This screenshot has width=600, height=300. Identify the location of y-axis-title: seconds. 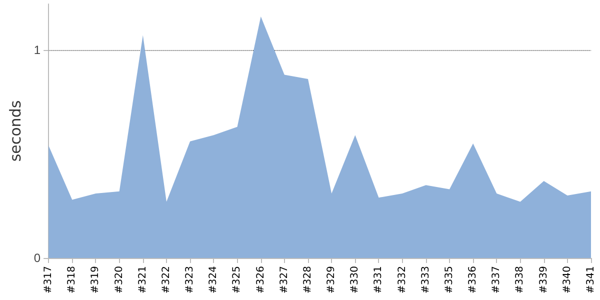
(15, 131).